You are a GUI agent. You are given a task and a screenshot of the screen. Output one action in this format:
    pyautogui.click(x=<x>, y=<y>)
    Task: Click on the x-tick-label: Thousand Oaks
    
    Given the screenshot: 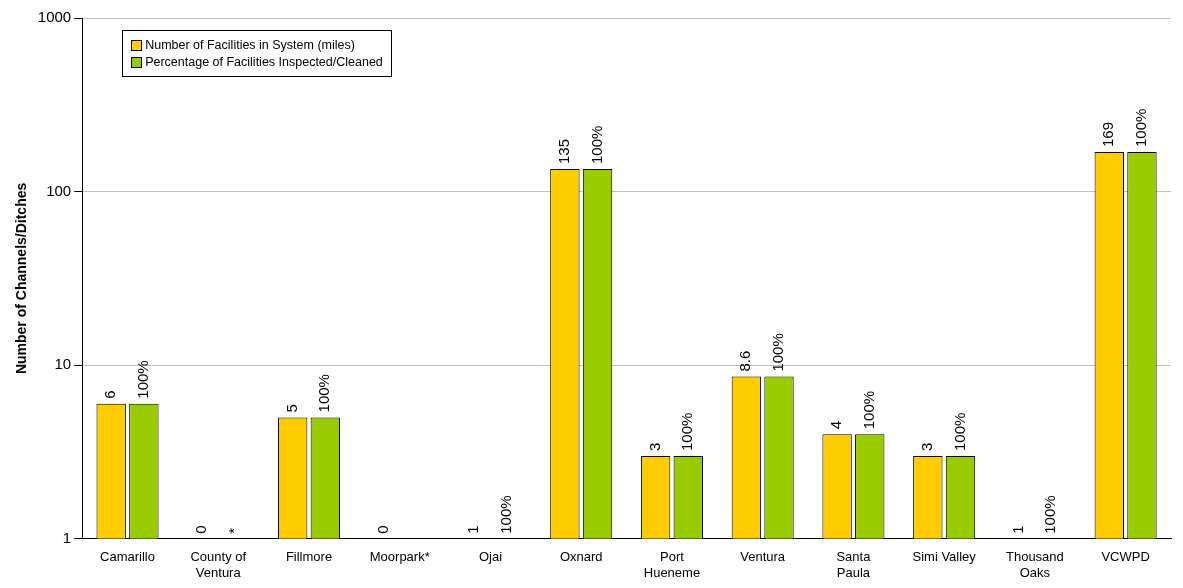 What is the action you would take?
    pyautogui.click(x=1034, y=564)
    